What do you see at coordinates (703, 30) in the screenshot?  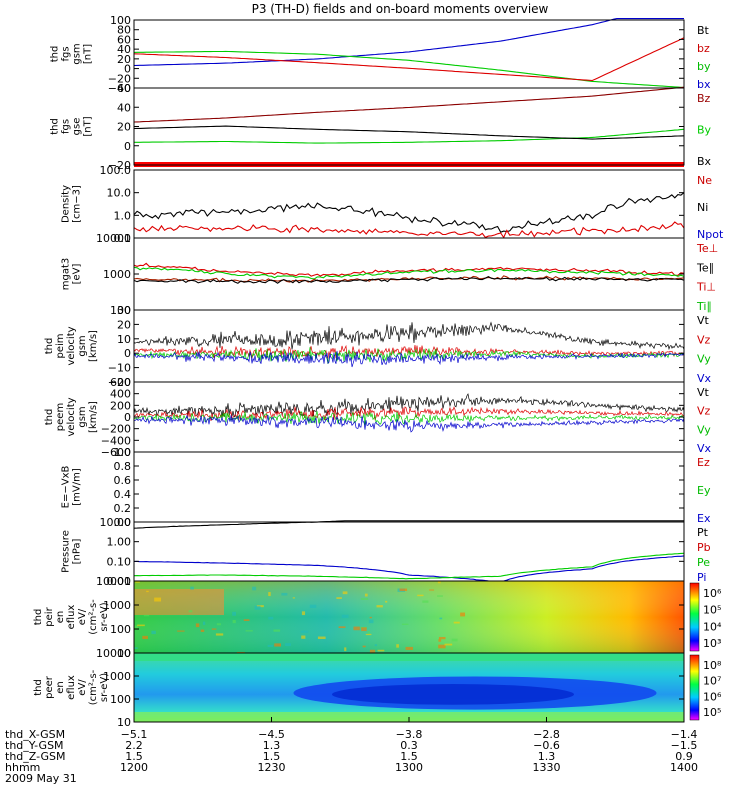 I see `legend-Bt: Bt` at bounding box center [703, 30].